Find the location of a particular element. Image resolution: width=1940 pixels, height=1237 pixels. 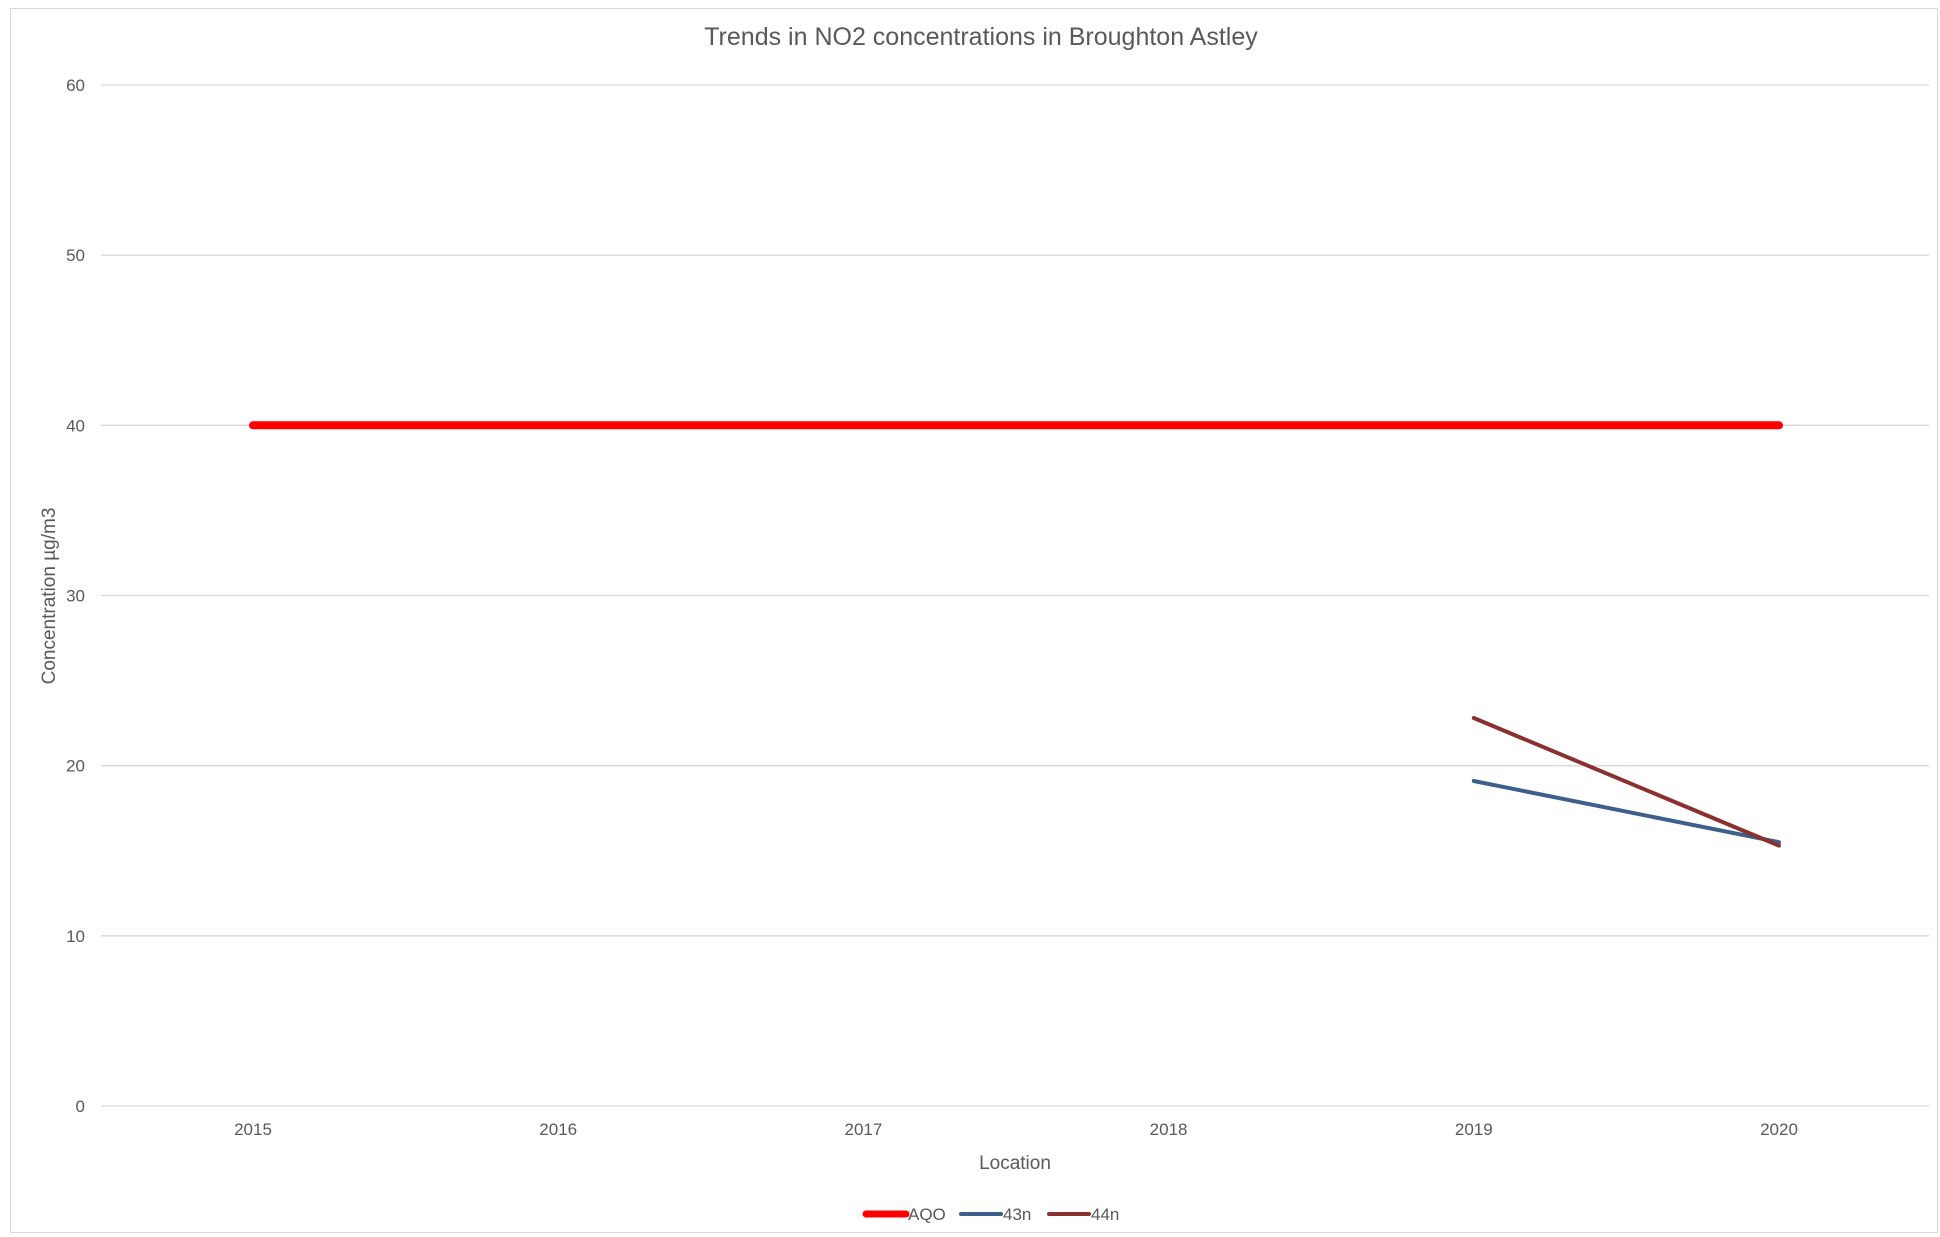

legend-label-43n: 43n is located at coordinates (1017, 1214).